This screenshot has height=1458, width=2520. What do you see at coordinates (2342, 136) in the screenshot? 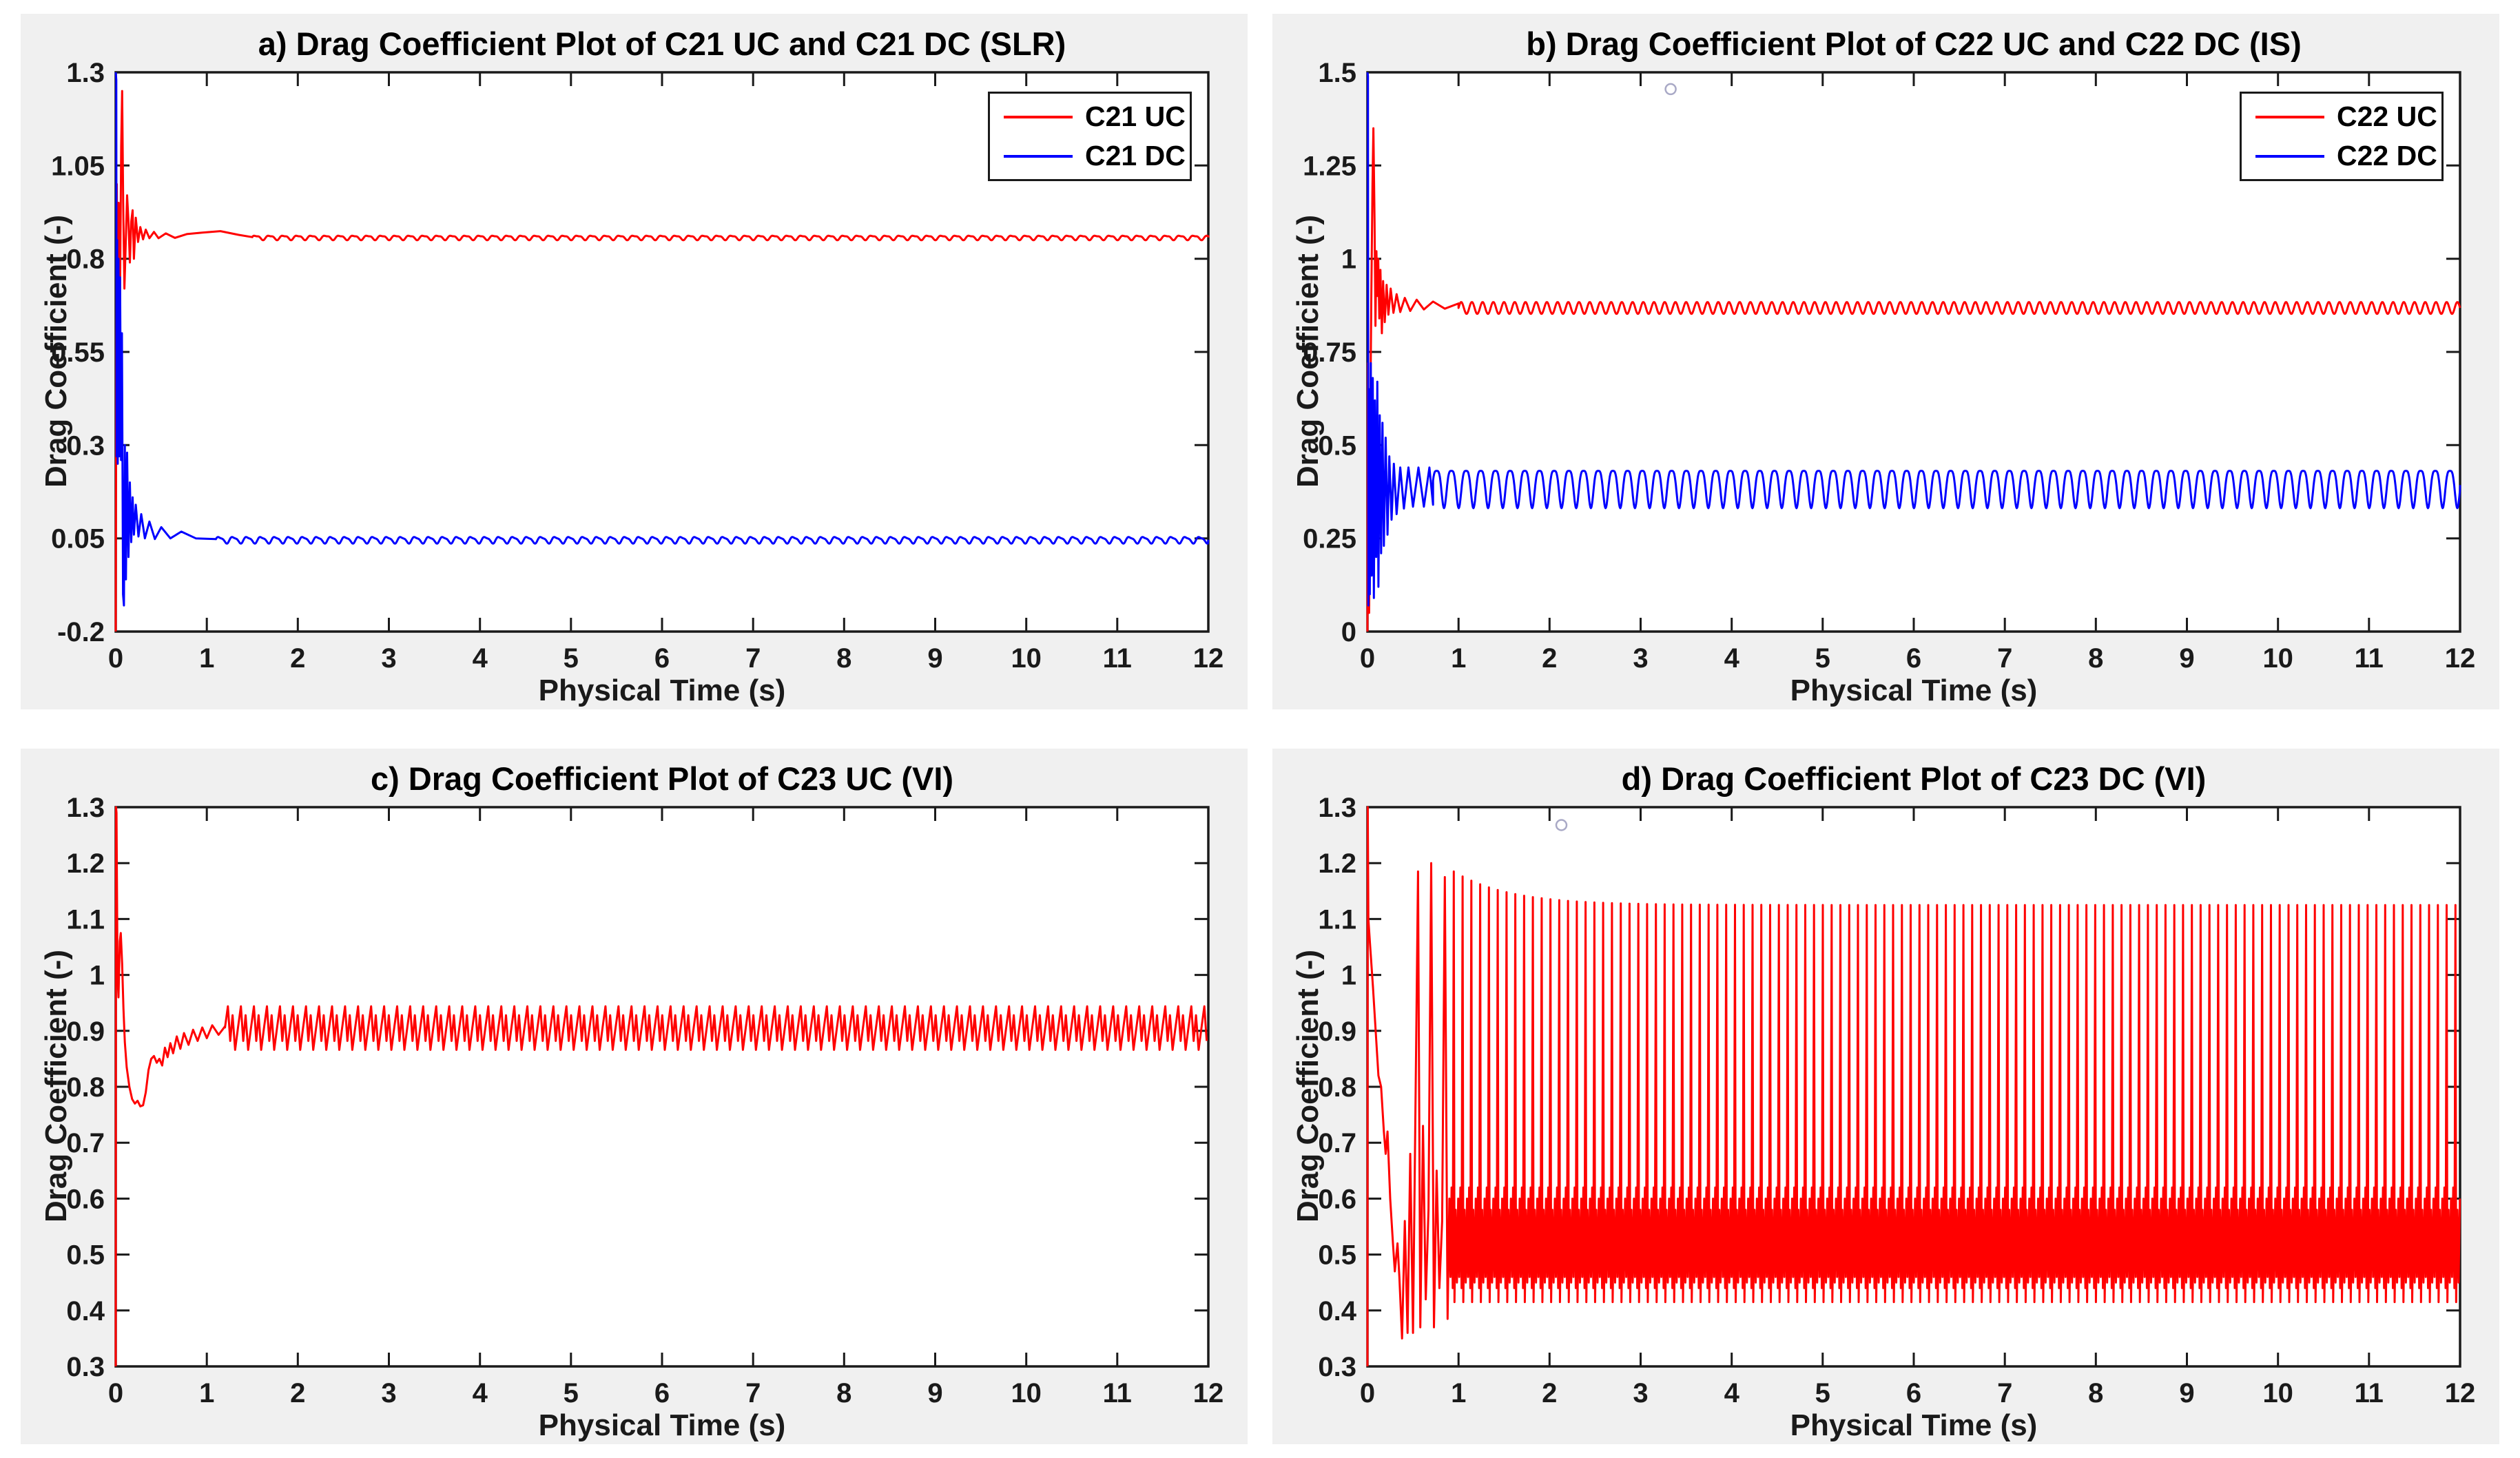
I see `panel-b-legend: C22 UC C22 DC` at bounding box center [2342, 136].